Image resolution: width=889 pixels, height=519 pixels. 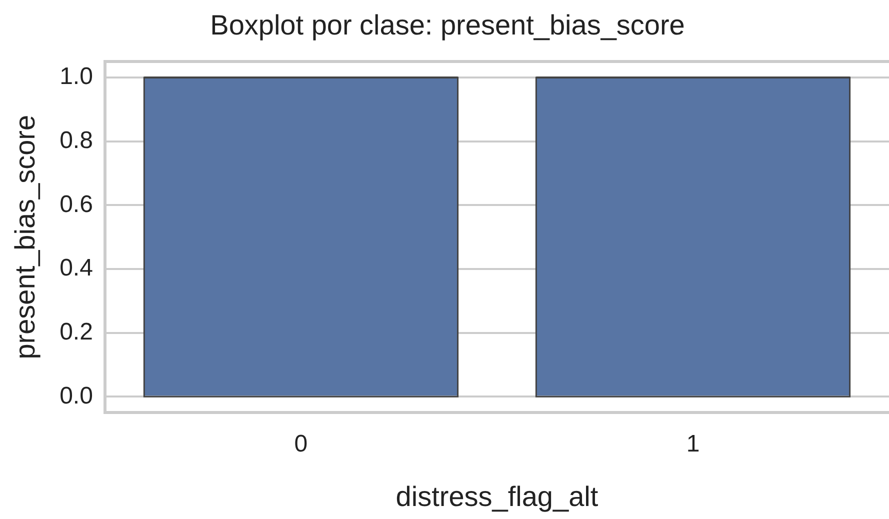 I want to click on y-tick-label: 1.0, so click(x=76, y=76).